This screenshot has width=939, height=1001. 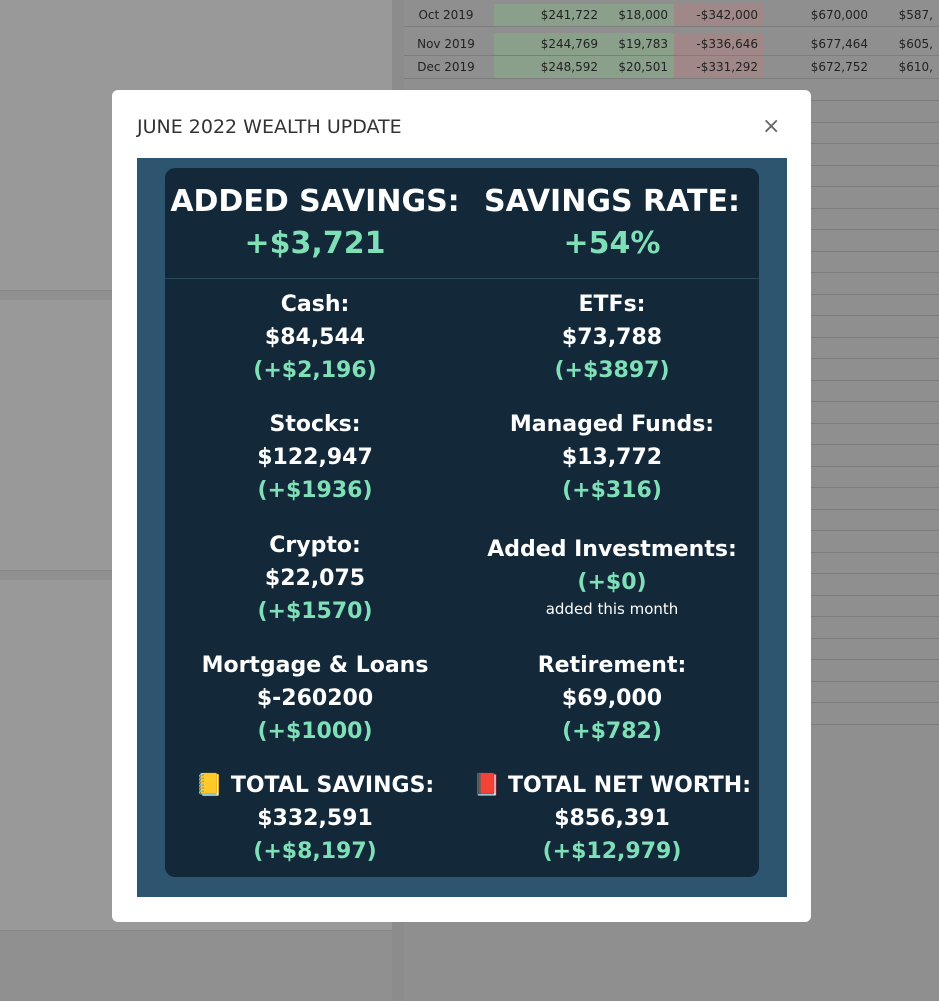 I want to click on spreadsheet-cell: $587,, so click(x=906, y=15).